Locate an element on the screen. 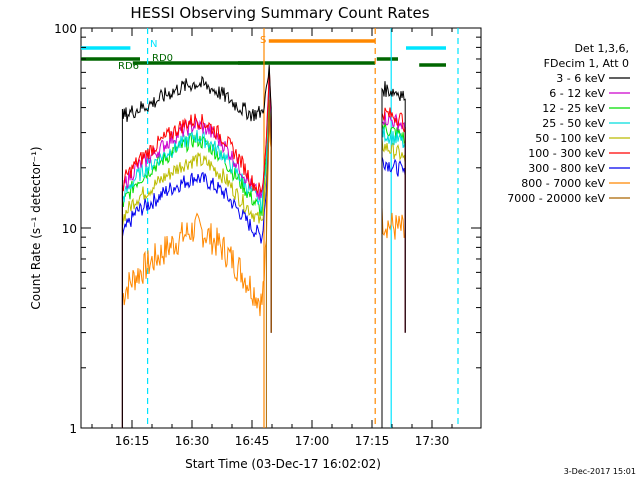 Image resolution: width=640 pixels, height=480 pixels. legend-entry-8: 7000 - 20000 keV is located at coordinates (568, 198).